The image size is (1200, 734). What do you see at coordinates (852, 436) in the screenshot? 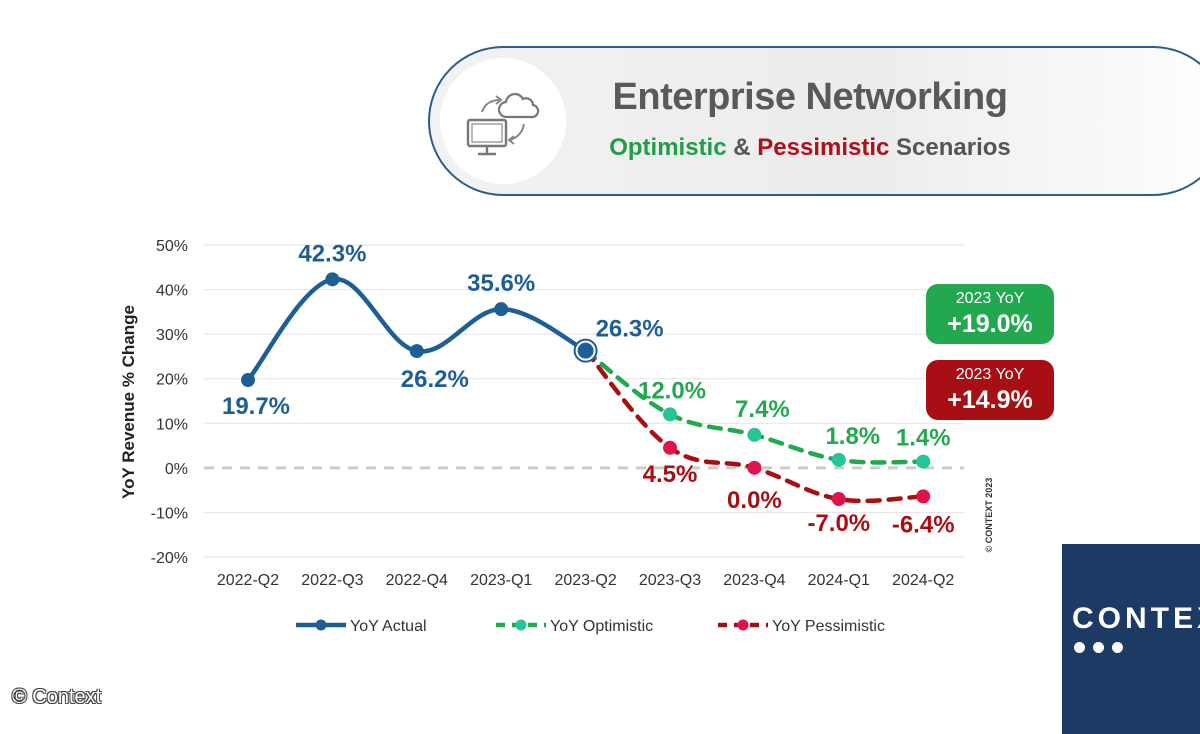
I see `data-label-optimistic: 1.8%` at bounding box center [852, 436].